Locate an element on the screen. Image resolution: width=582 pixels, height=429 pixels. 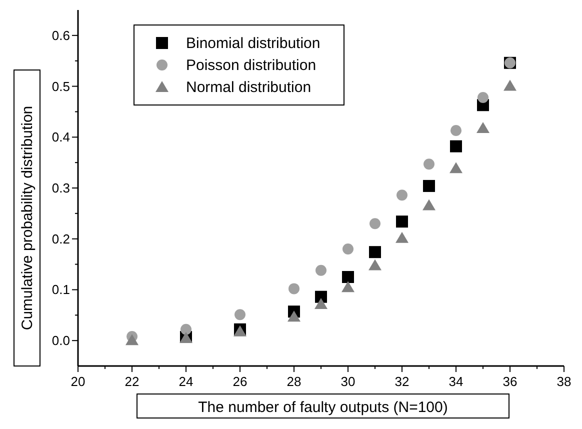
legend-label: Binomial distribution is located at coordinates (253, 43).